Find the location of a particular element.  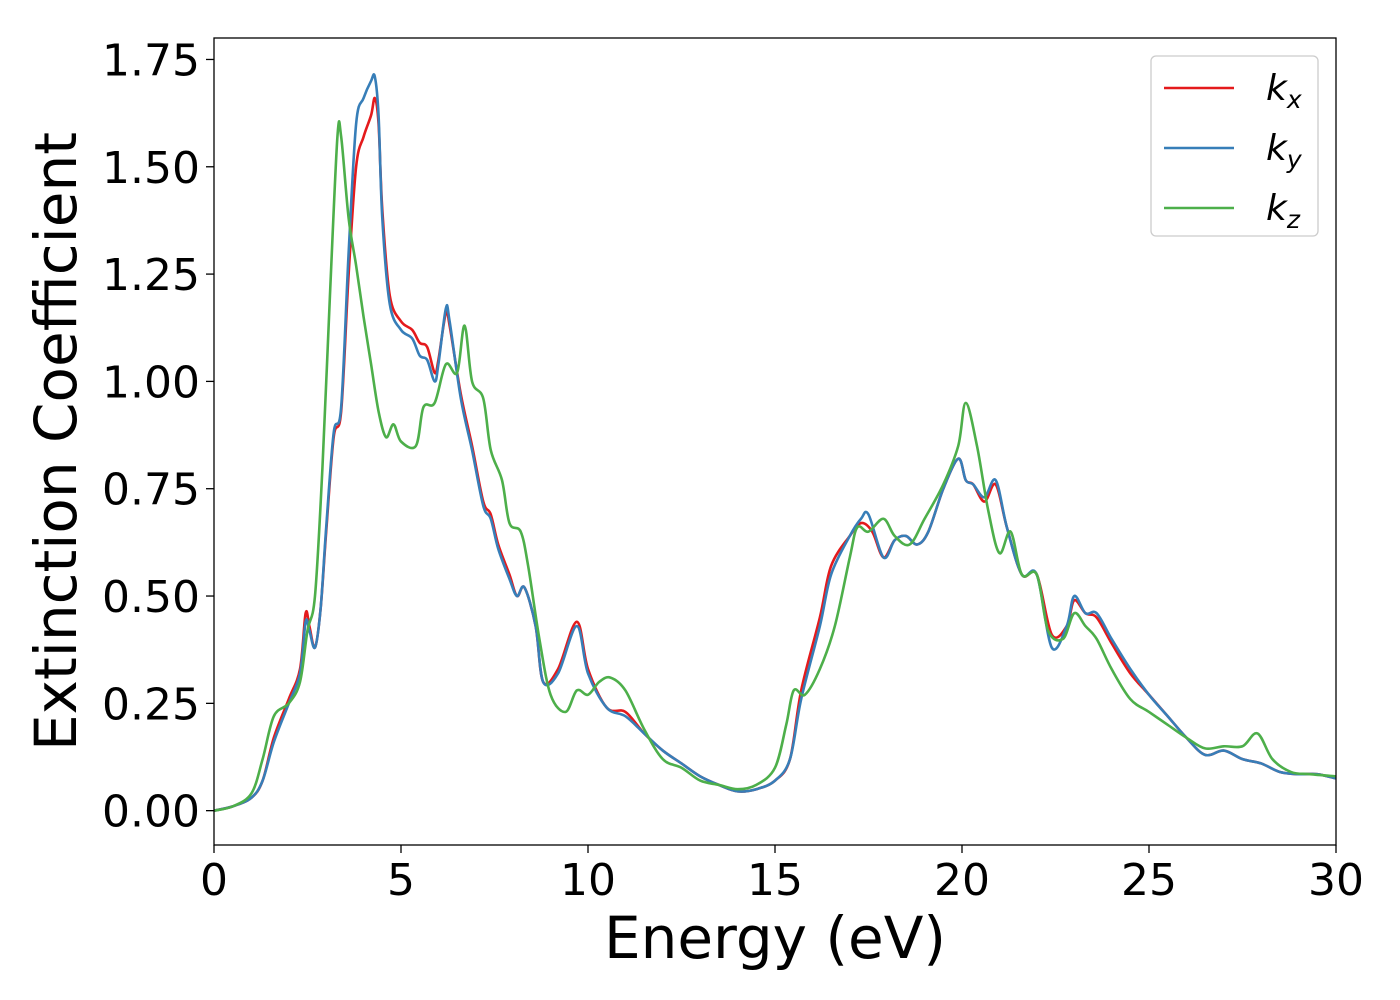

legend-label: kx is located at coordinates (1284, 91).